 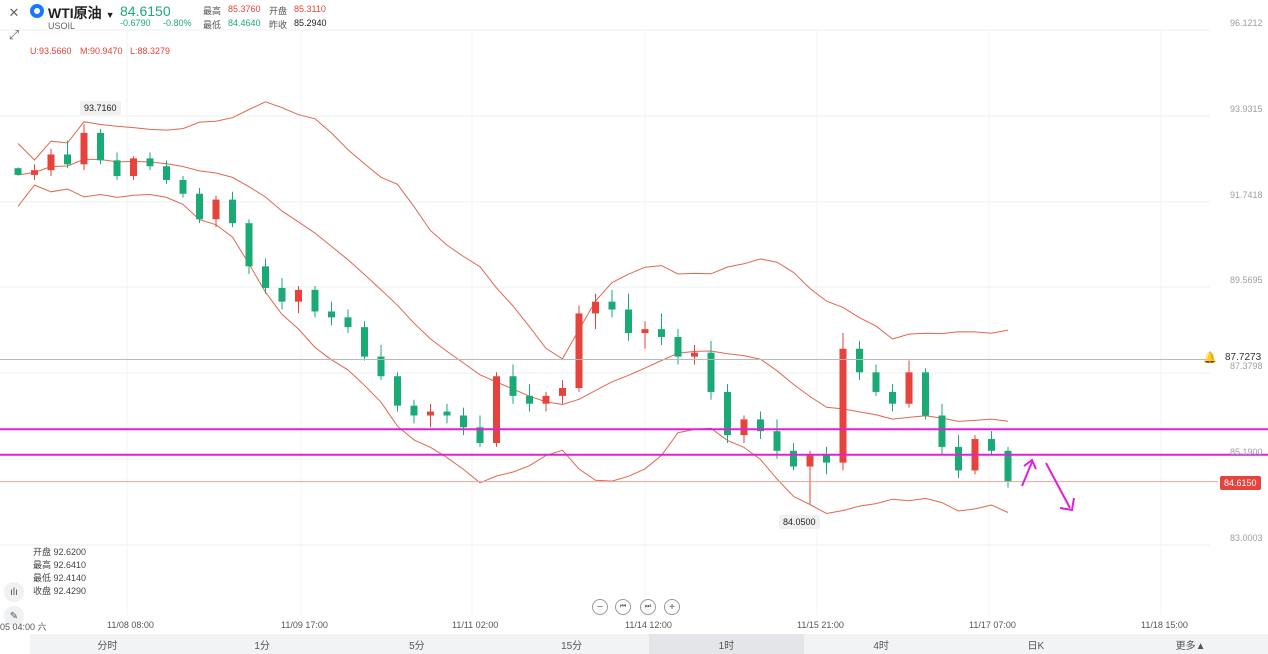 What do you see at coordinates (110, 15) in the screenshot?
I see `chevron-down-icon: ▼` at bounding box center [110, 15].